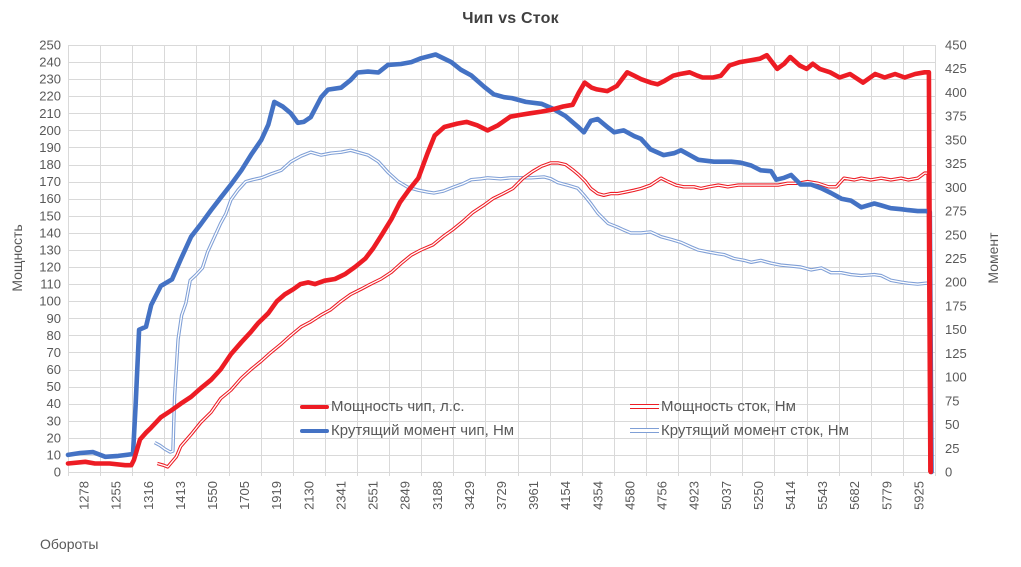 The width and height of the screenshot is (1021, 567). I want to click on svg-text: 5037, so click(726, 495).